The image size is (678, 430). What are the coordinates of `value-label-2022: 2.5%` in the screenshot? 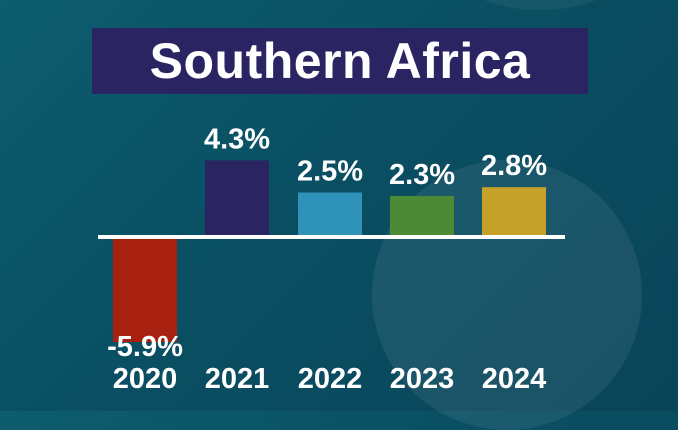 It's located at (330, 172).